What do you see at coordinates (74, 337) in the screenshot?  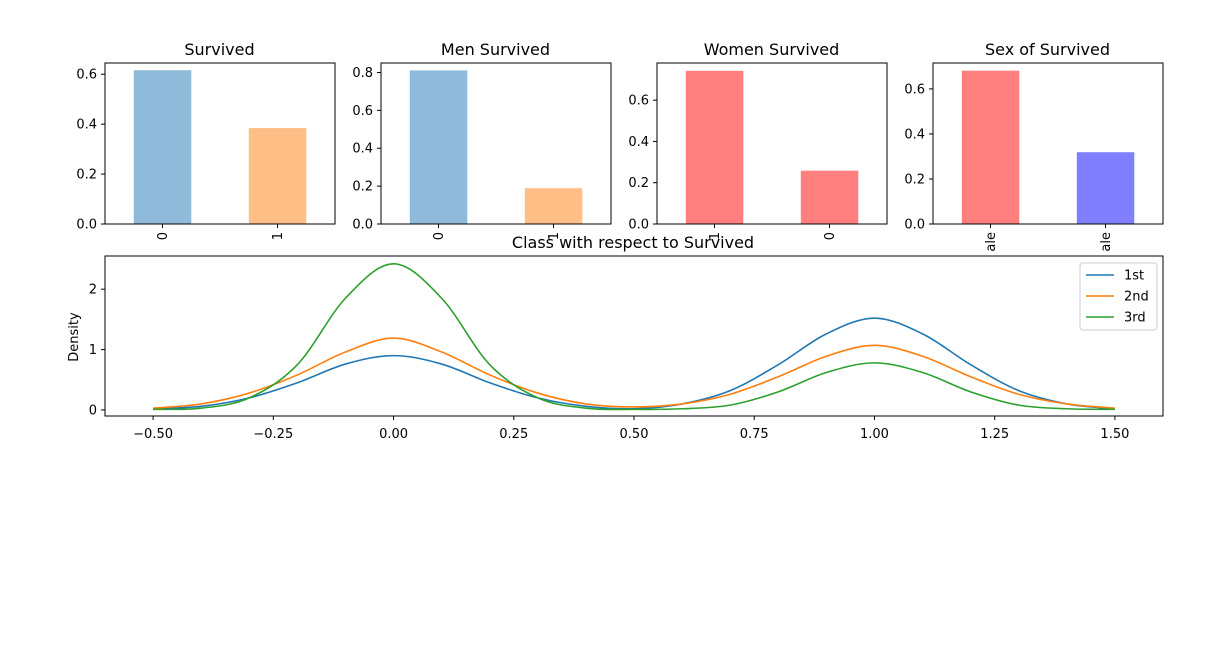 I see `density-axis-label: Density` at bounding box center [74, 337].